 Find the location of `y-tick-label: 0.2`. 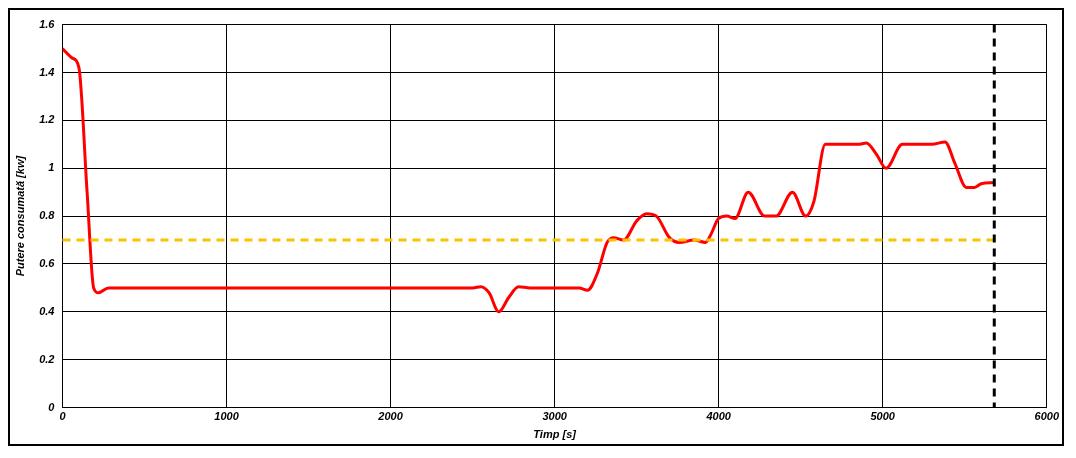

y-tick-label: 0.2 is located at coordinates (47, 358).